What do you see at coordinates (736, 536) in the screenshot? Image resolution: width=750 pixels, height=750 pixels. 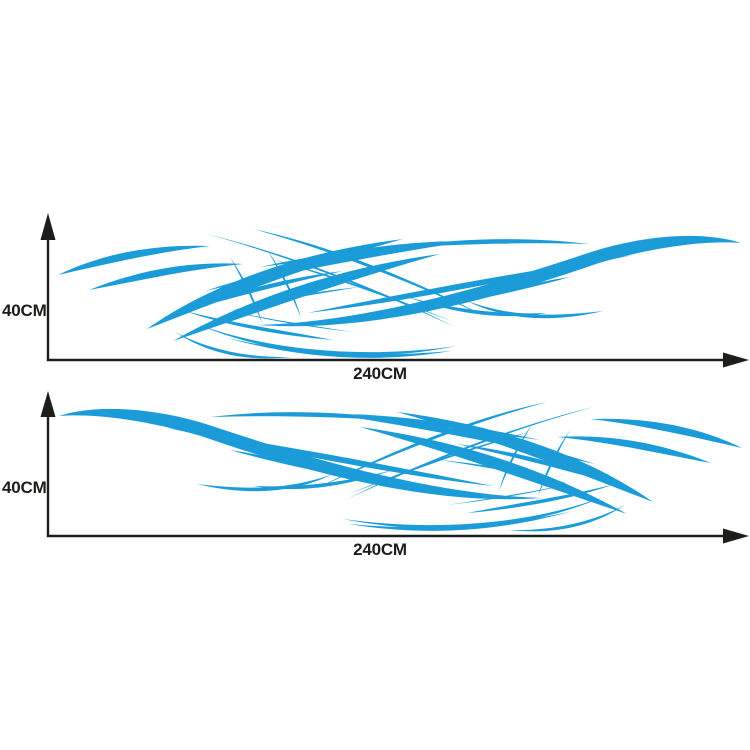 I see `bottom-right-arrowhead-icon` at bounding box center [736, 536].